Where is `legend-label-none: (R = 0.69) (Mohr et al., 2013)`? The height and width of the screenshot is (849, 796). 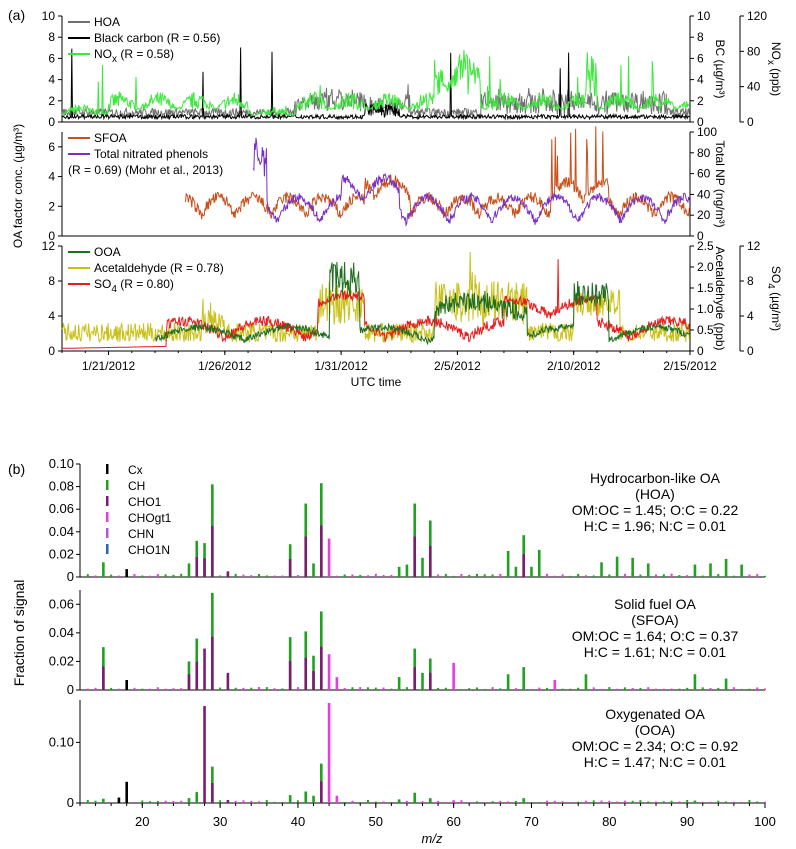
legend-label-none: (R = 0.69) (Mohr et al., 2013) is located at coordinates (145, 170).